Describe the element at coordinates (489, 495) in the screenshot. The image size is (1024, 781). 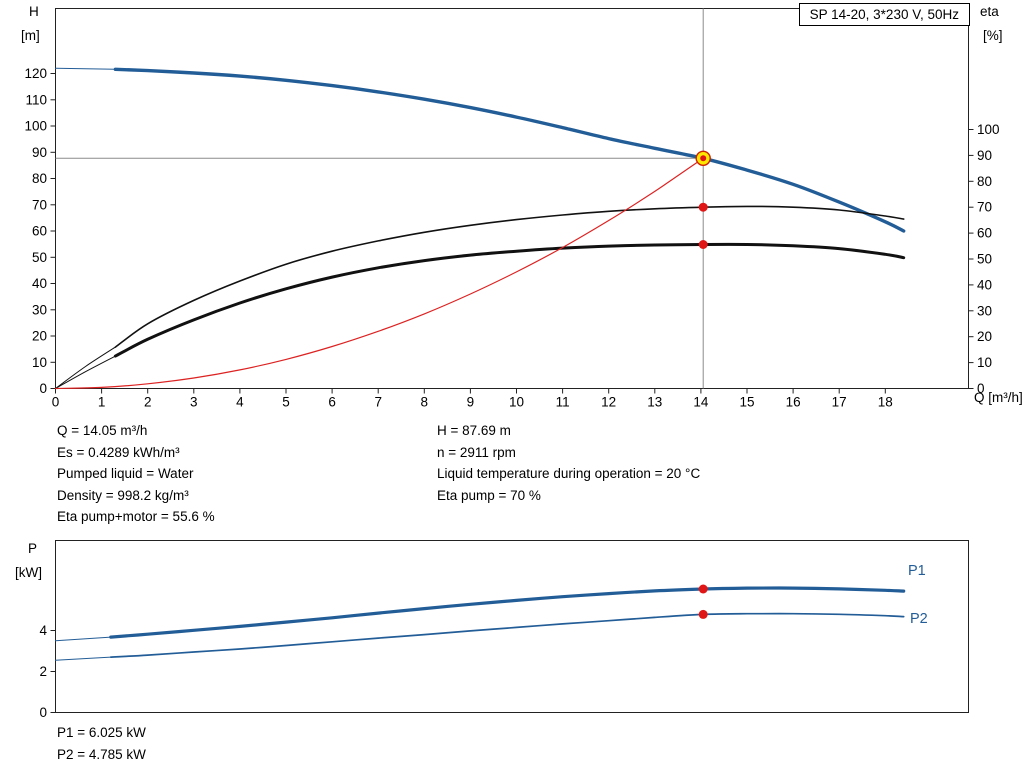
I see `result-eta-pump: Eta pump = 70 %` at that location.